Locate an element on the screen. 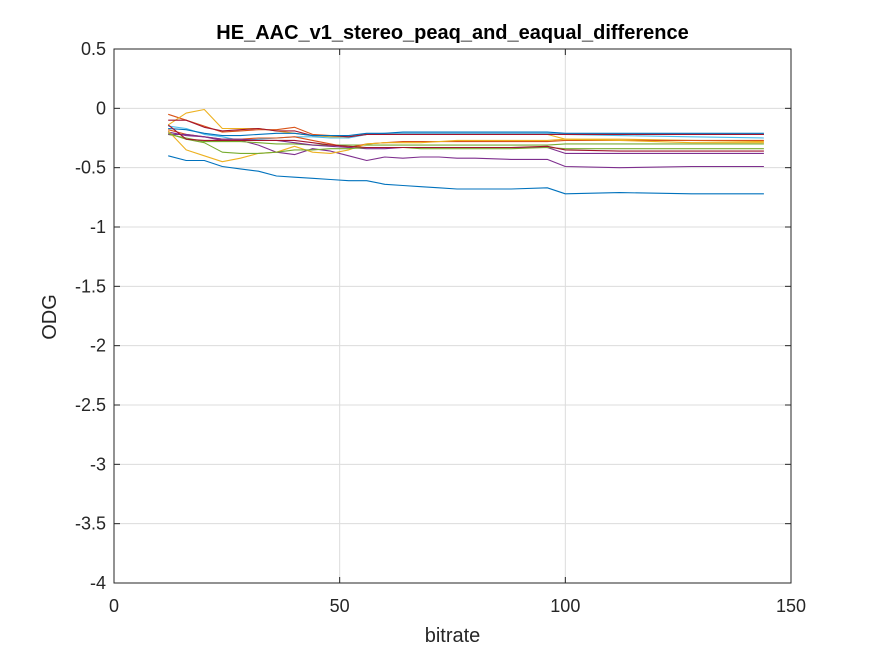 Image resolution: width=875 pixels, height=656 pixels. y-tick-label: -2 is located at coordinates (98, 346).